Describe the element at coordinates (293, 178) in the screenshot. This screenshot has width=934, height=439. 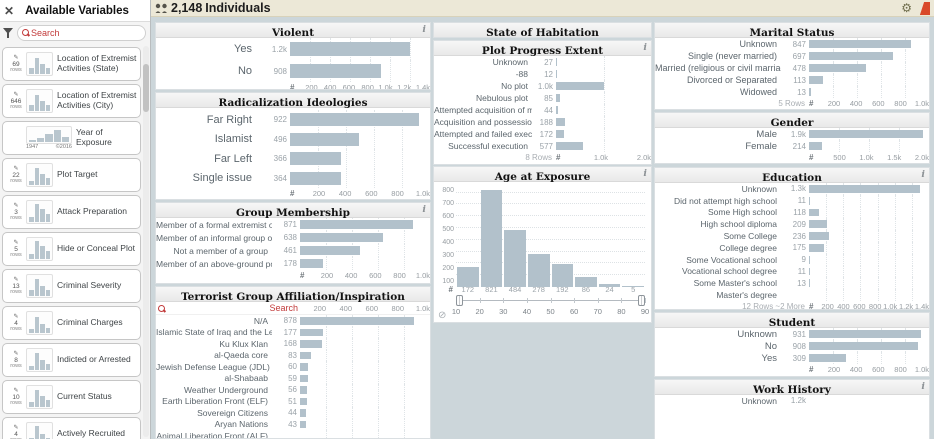
I see `bar-row: Single issue 364` at that location.